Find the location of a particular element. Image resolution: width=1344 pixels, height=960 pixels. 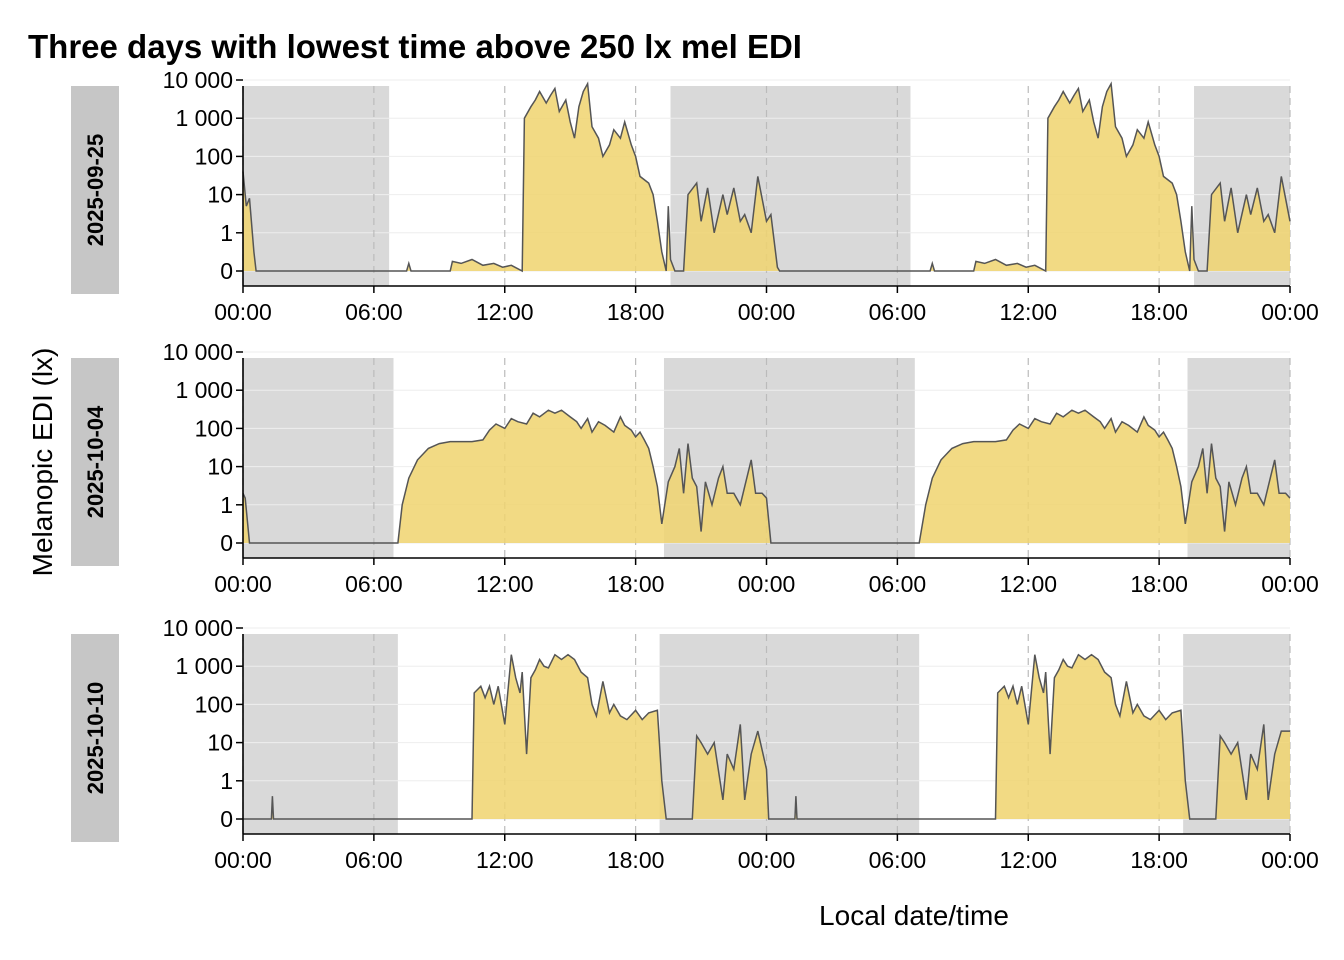

facet-strip-label: 2025-10-10 is located at coordinates (95, 738).